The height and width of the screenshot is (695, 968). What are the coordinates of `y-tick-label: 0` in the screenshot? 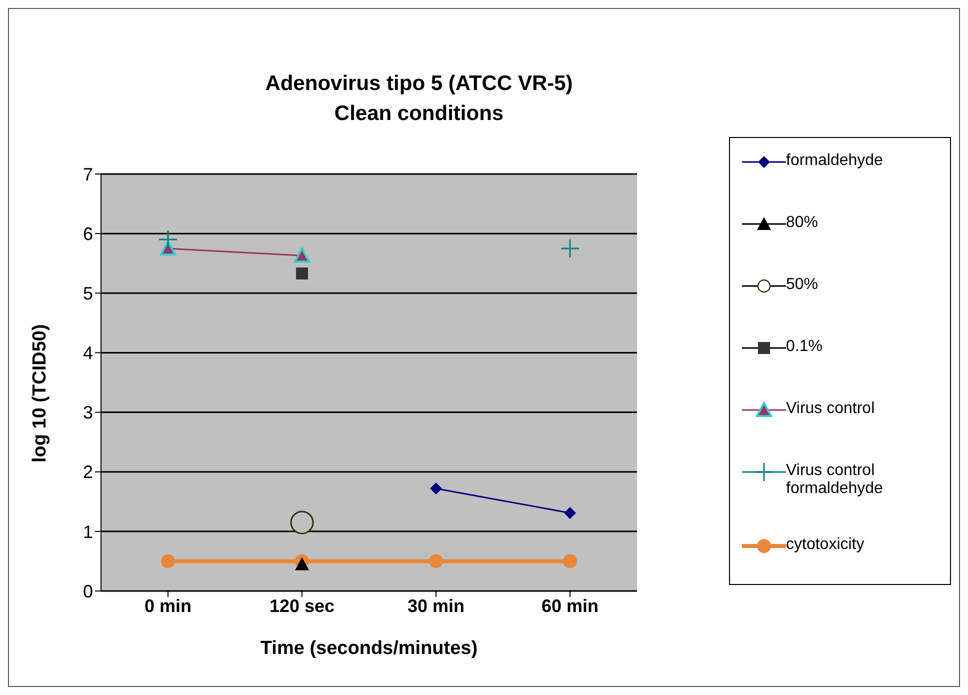 It's located at (87, 591).